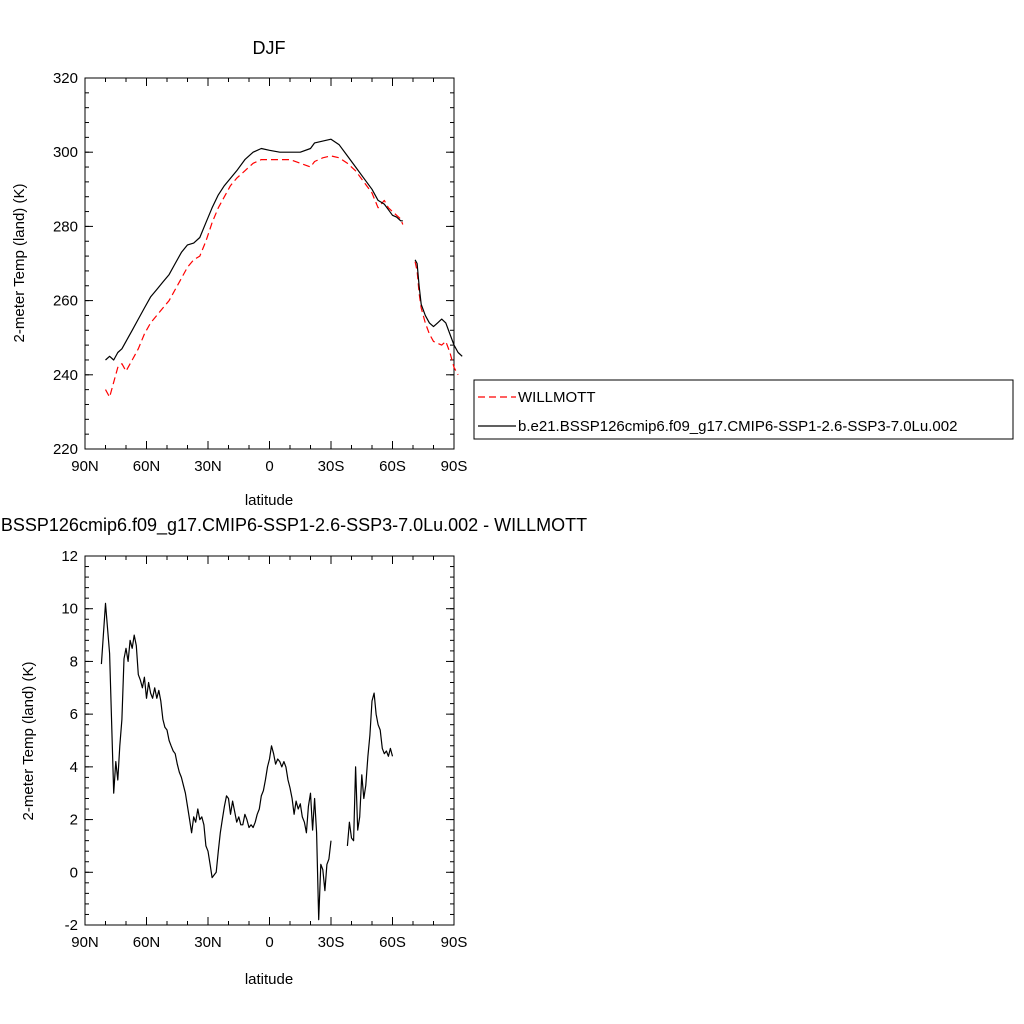  Describe the element at coordinates (74, 661) in the screenshot. I see `y-tick-label: 8` at that location.